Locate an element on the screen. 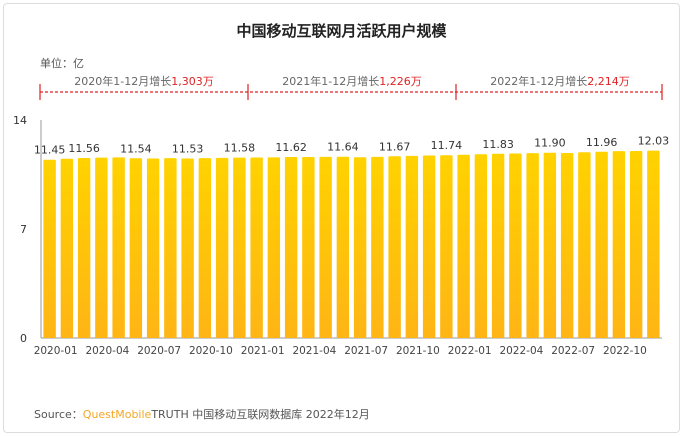  data-label: 11.64 is located at coordinates (343, 147).